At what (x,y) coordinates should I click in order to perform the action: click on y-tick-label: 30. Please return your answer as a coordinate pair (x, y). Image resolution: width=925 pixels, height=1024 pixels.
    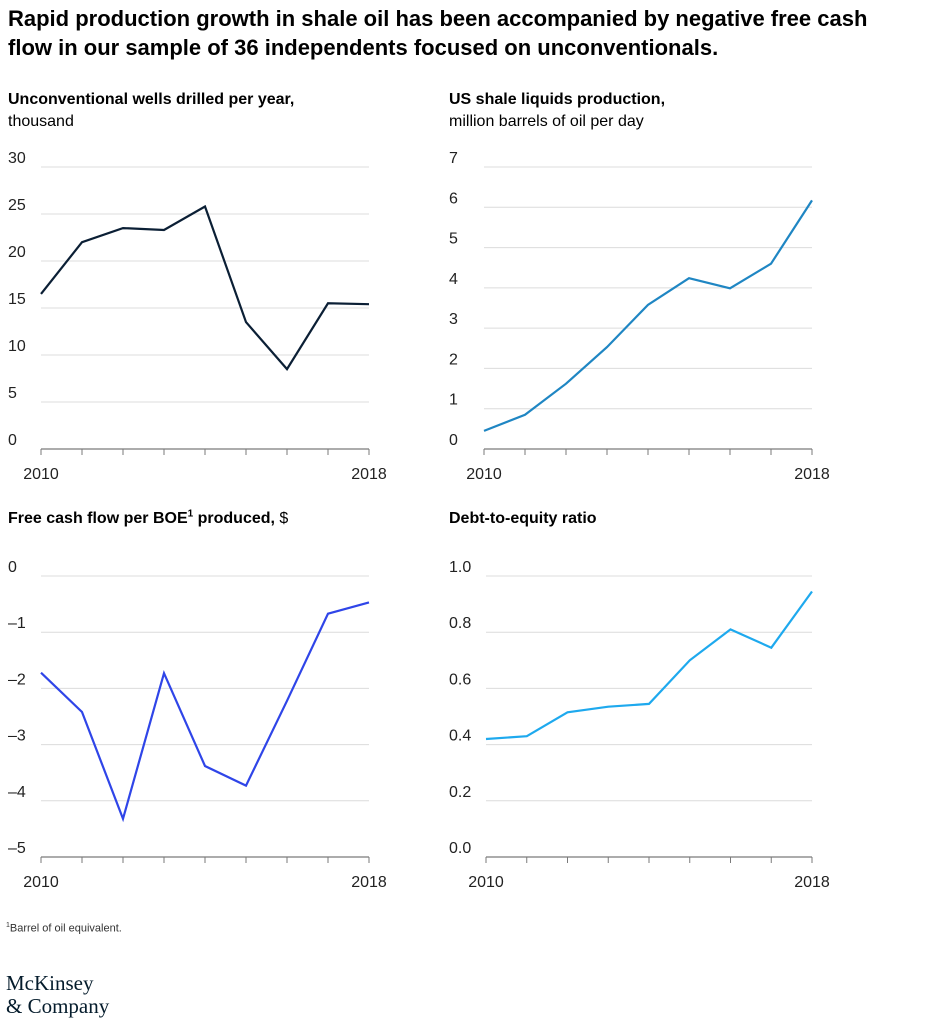
    Looking at the image, I should click on (17, 158).